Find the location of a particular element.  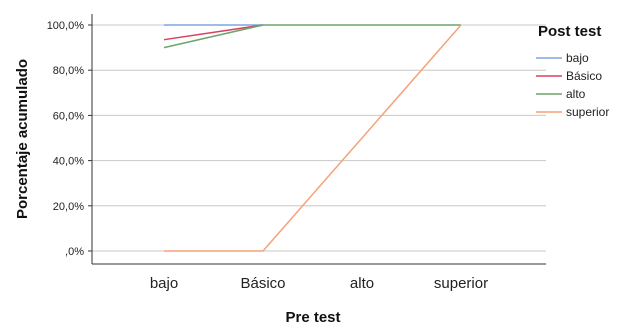

legend: Post test bajo Básico alto superior is located at coordinates (572, 71).